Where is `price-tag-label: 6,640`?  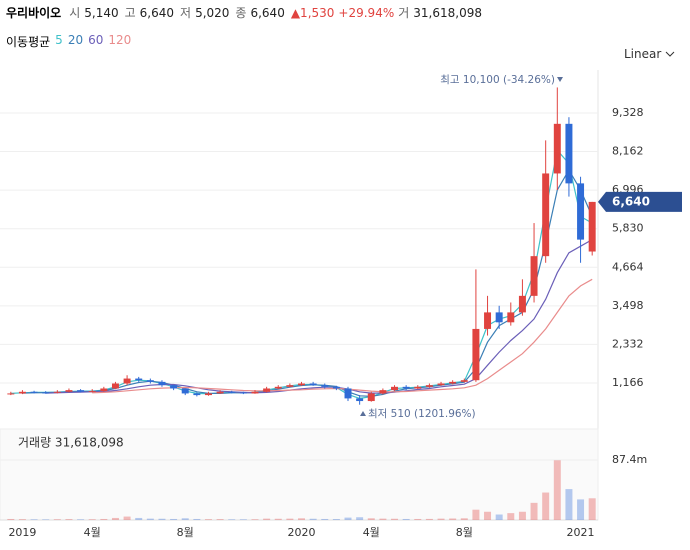 price-tag-label: 6,640 is located at coordinates (631, 201).